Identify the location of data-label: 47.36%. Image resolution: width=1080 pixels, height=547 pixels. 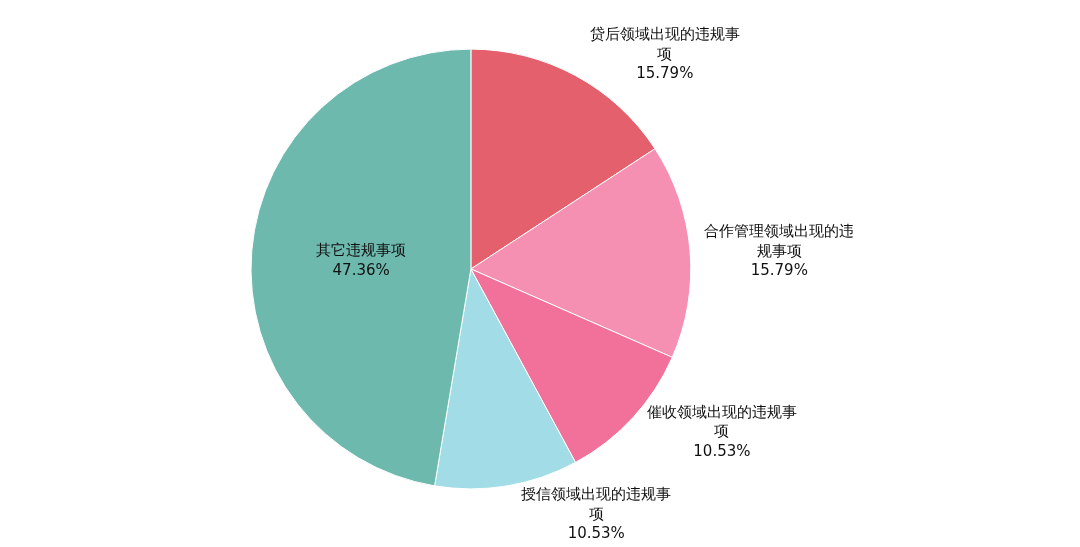
(361, 269).